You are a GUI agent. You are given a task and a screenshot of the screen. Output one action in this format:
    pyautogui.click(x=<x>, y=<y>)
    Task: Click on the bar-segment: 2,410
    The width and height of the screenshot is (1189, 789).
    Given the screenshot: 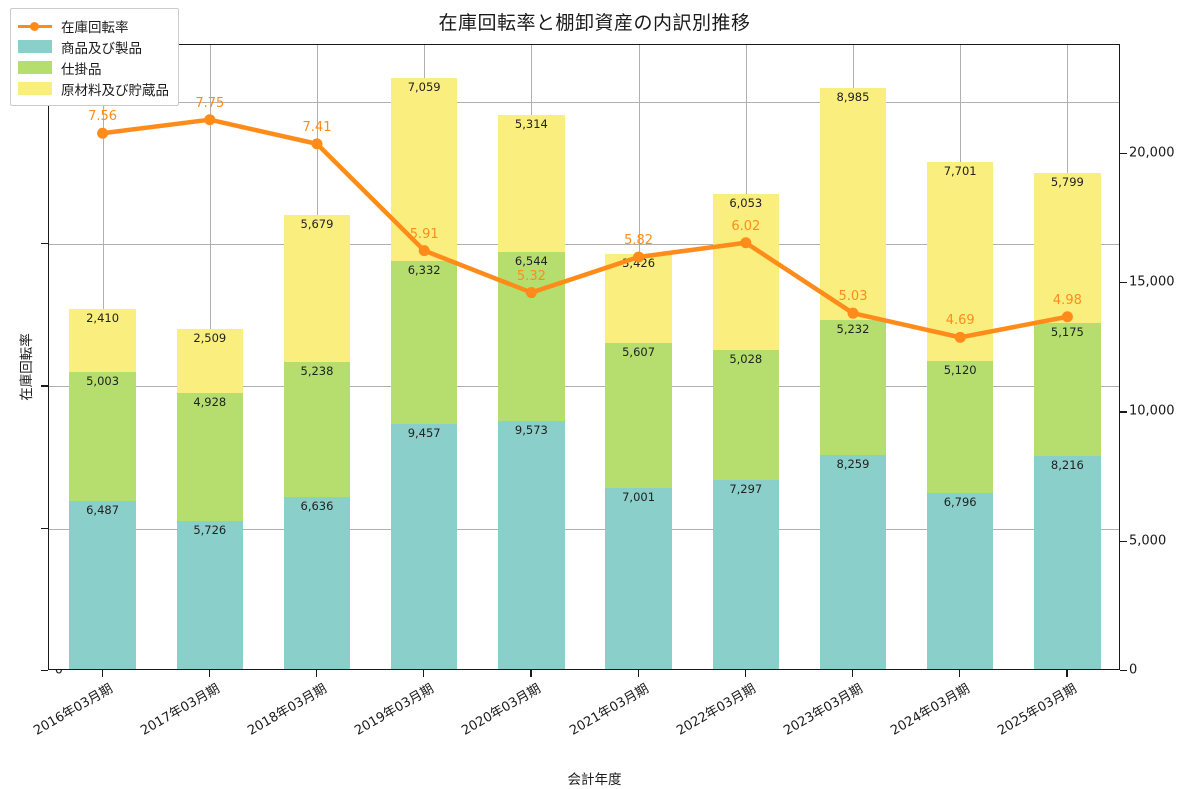 What is the action you would take?
    pyautogui.click(x=102, y=340)
    